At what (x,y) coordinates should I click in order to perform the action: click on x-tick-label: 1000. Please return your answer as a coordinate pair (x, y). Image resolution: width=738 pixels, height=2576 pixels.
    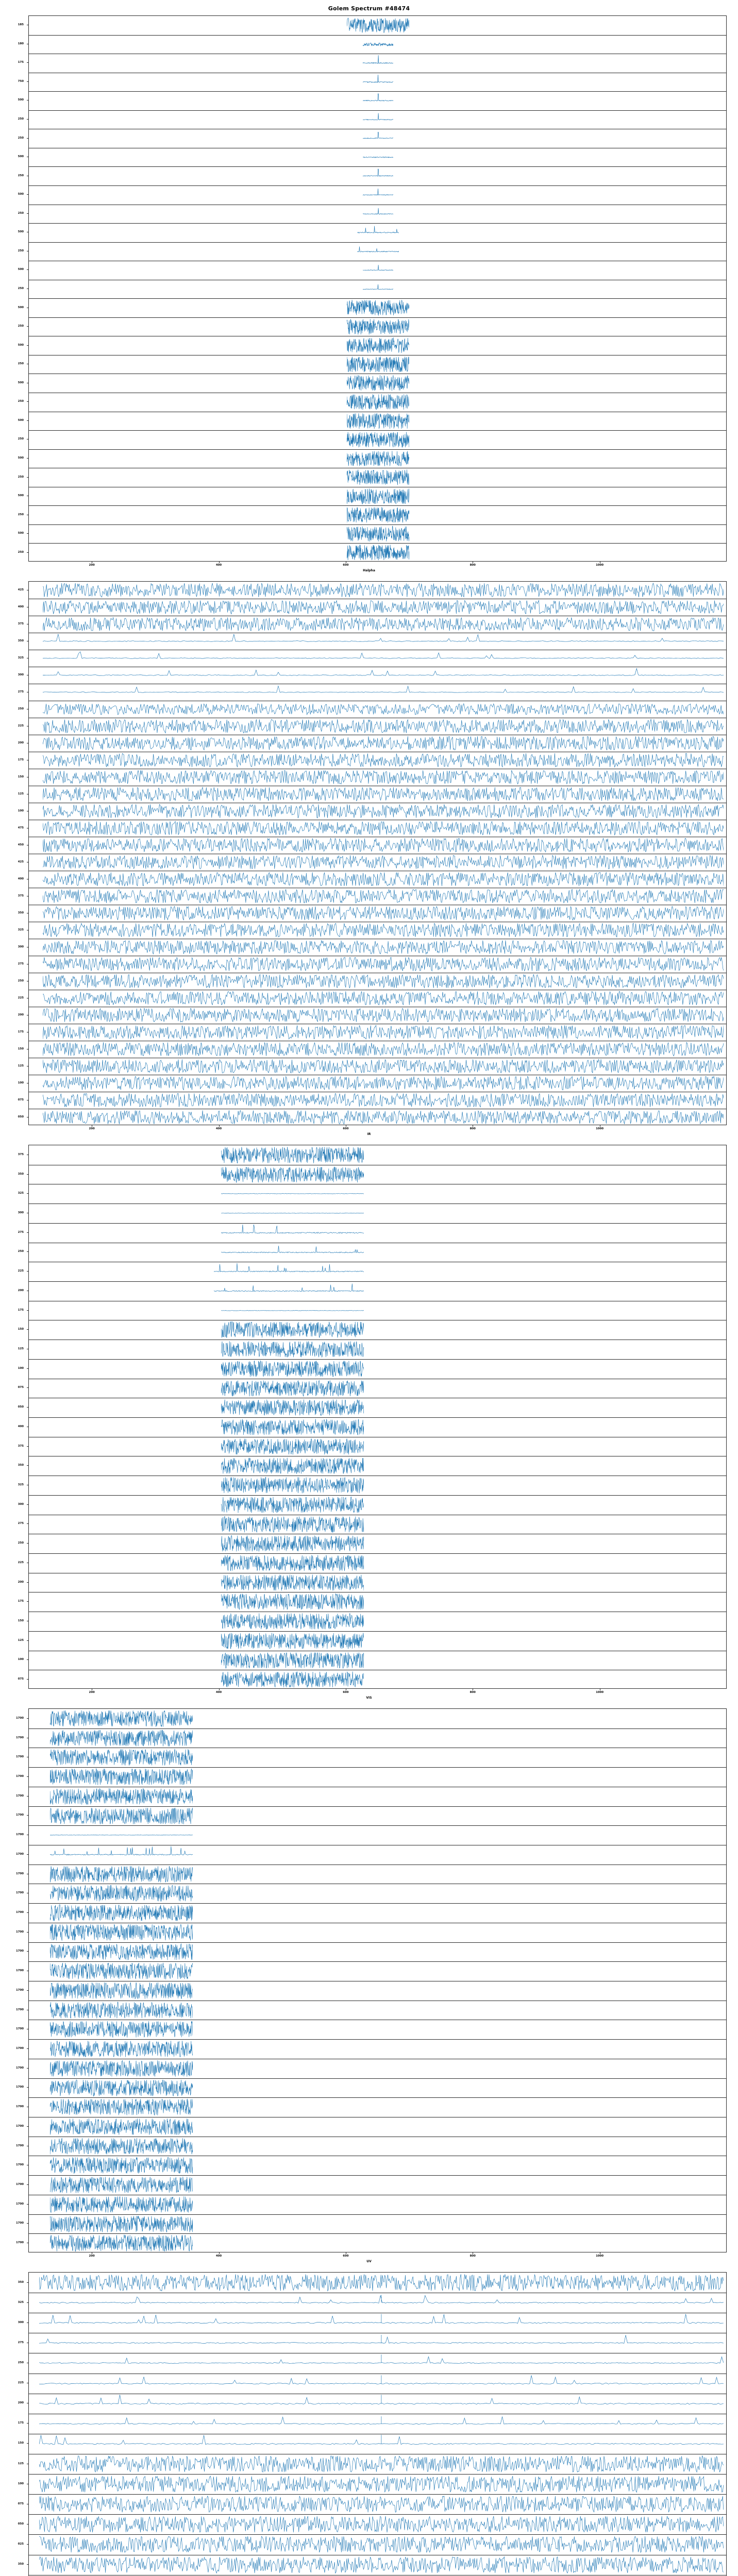
    Looking at the image, I should click on (600, 1128).